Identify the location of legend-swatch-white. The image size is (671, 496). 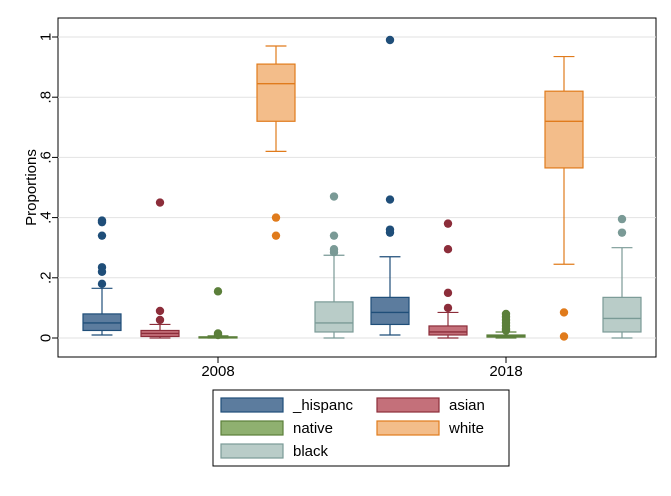
(408, 428).